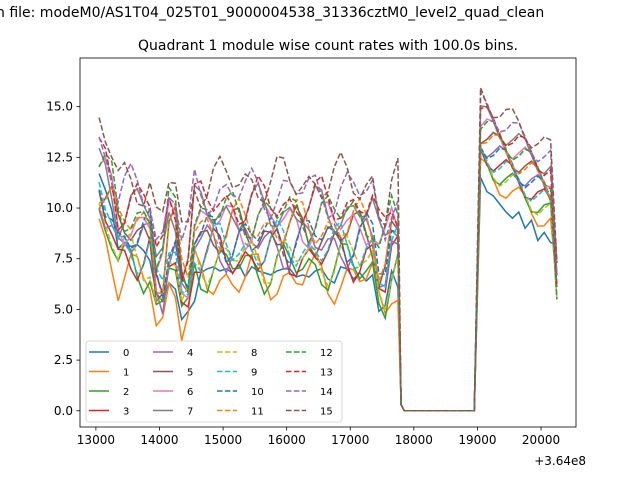 This screenshot has width=640, height=480. I want to click on legend-label-11: 11, so click(257, 412).